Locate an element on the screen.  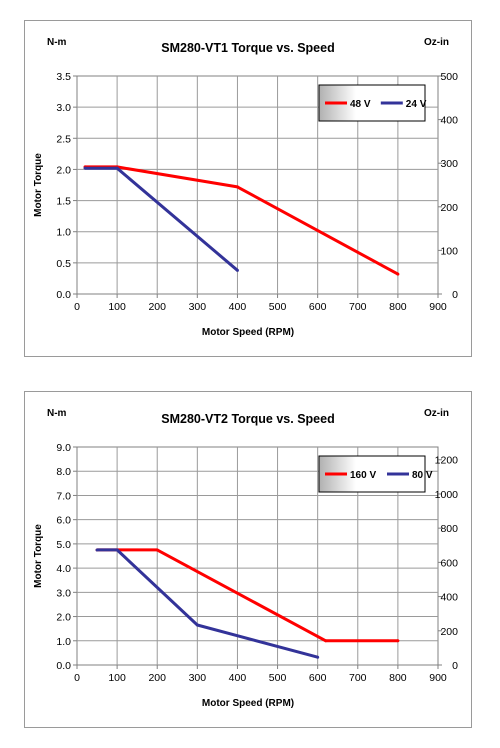
series-line-80v is located at coordinates (208, 603).